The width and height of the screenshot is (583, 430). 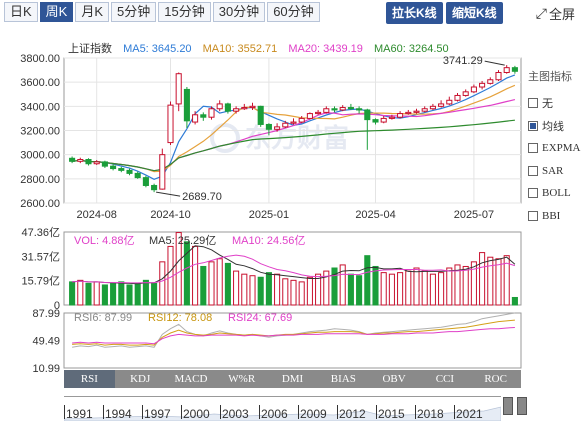 What do you see at coordinates (555, 216) in the screenshot?
I see `indicator-bbi: BBI` at bounding box center [555, 216].